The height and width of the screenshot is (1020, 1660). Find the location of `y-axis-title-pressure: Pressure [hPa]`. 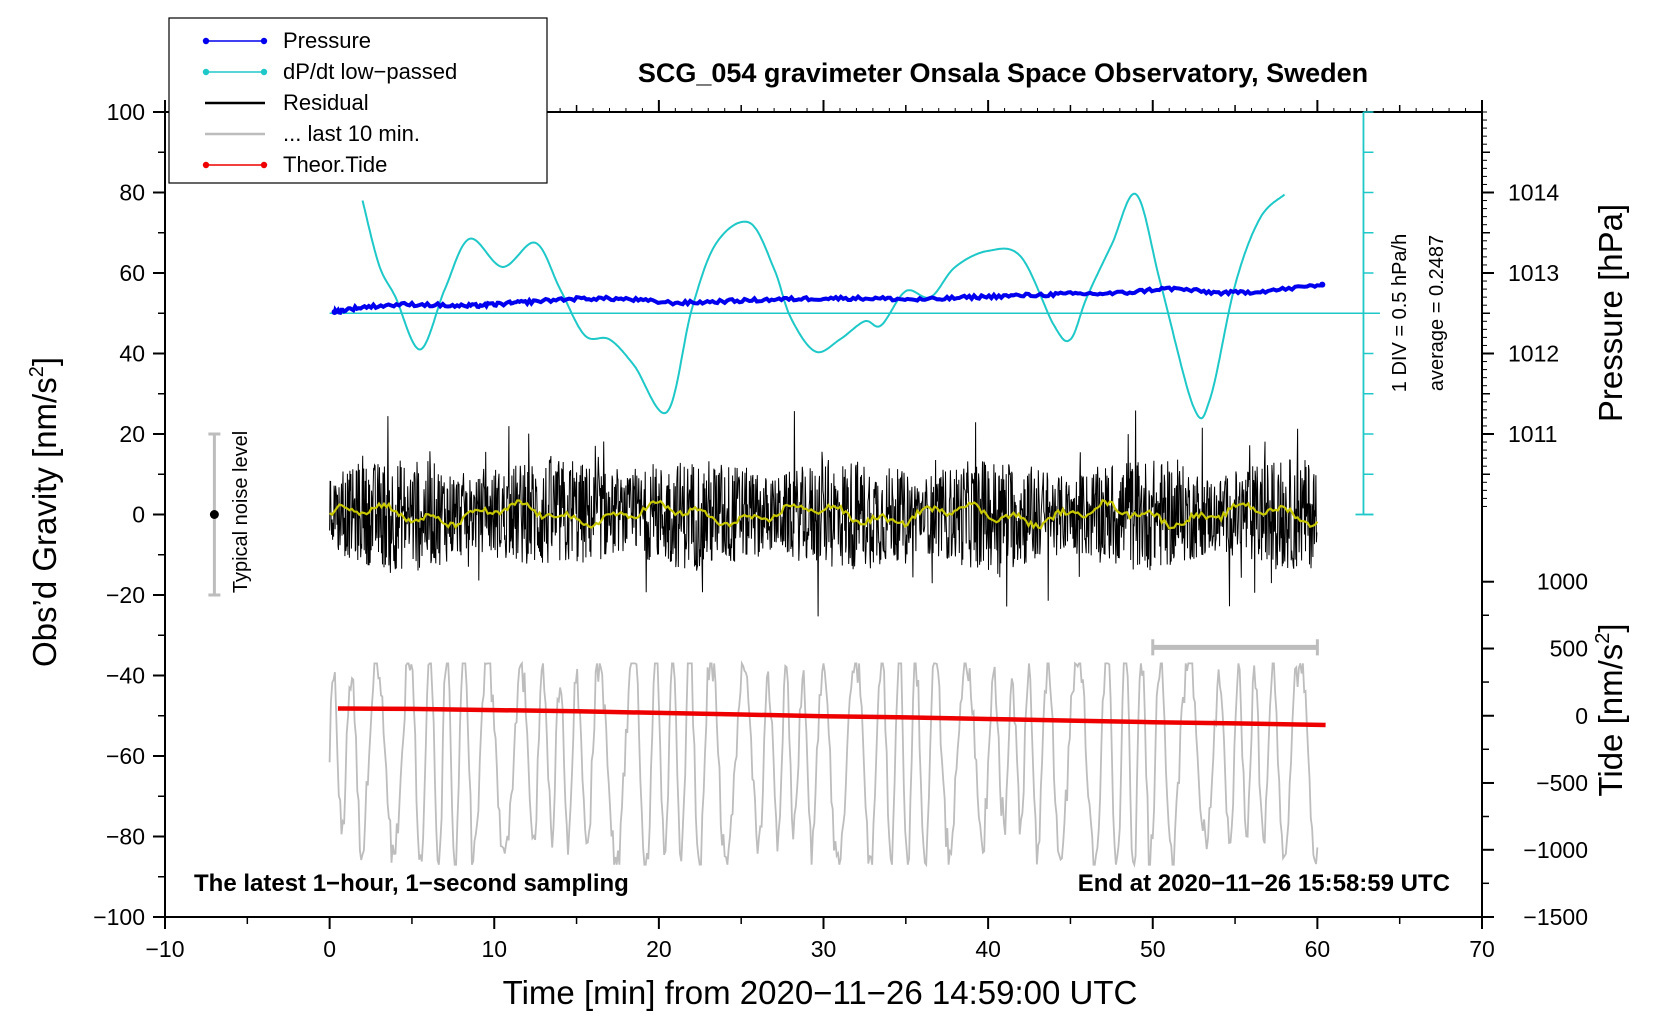

y-axis-title-pressure: Pressure [hPa] is located at coordinates (1610, 313).